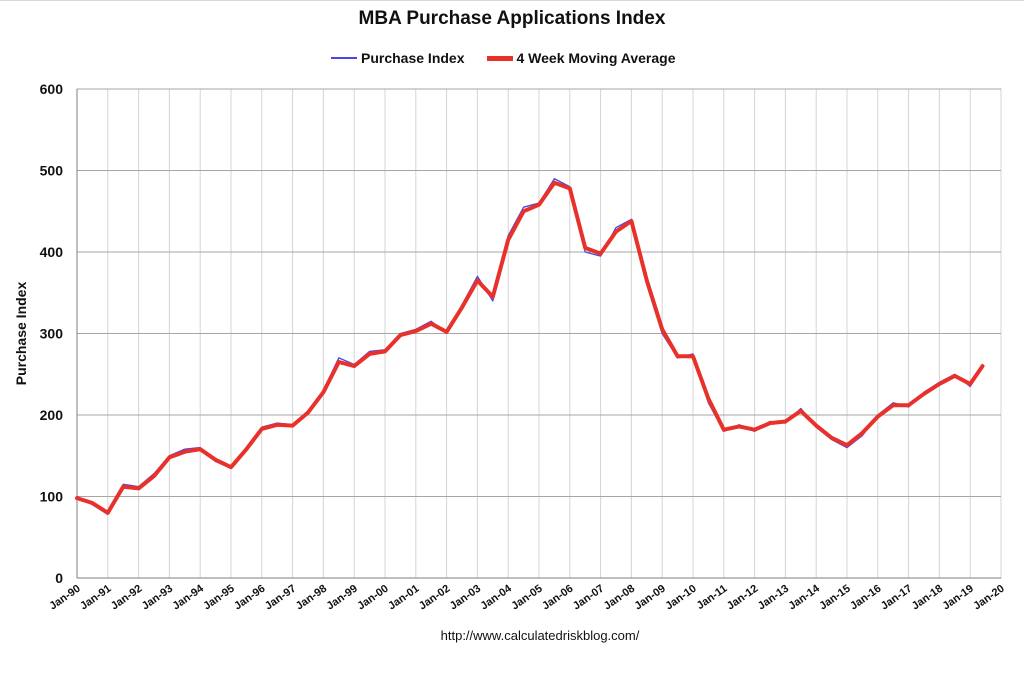  What do you see at coordinates (988, 598) in the screenshot?
I see `x-tick-label: Jan-20` at bounding box center [988, 598].